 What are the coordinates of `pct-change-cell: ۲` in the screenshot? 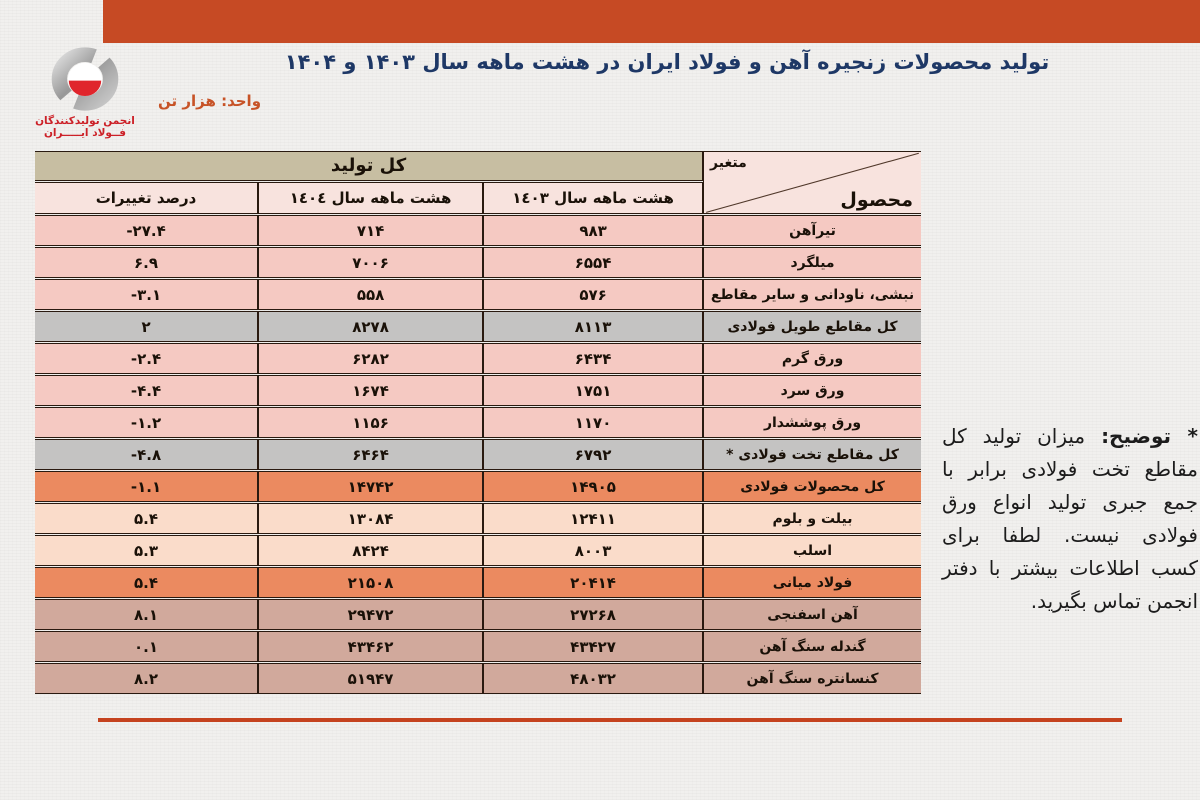 It's located at (147, 326).